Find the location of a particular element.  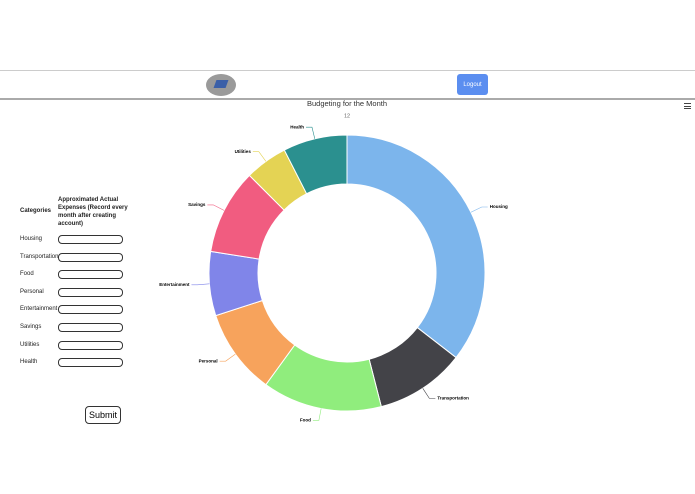

chart-menu is located at coordinates (687, 107).